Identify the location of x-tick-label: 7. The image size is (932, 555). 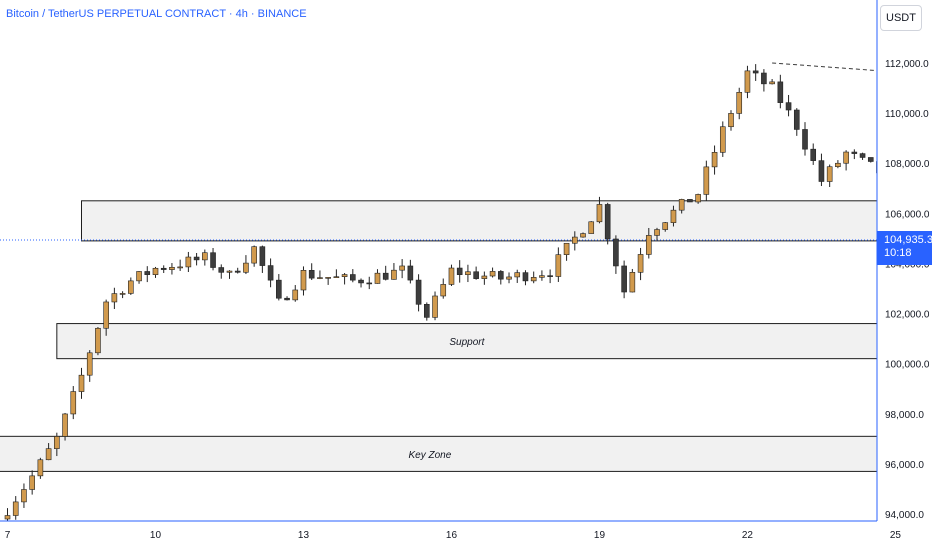
(8, 535).